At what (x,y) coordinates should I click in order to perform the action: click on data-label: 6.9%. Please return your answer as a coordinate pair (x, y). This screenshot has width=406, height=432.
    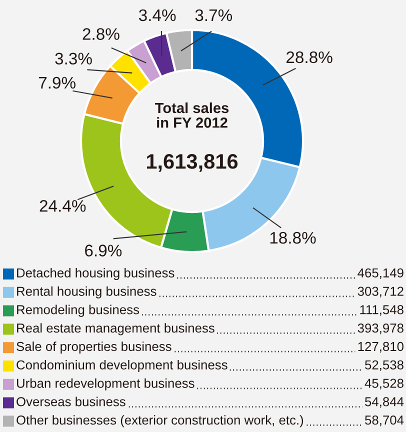
    Looking at the image, I should click on (103, 250).